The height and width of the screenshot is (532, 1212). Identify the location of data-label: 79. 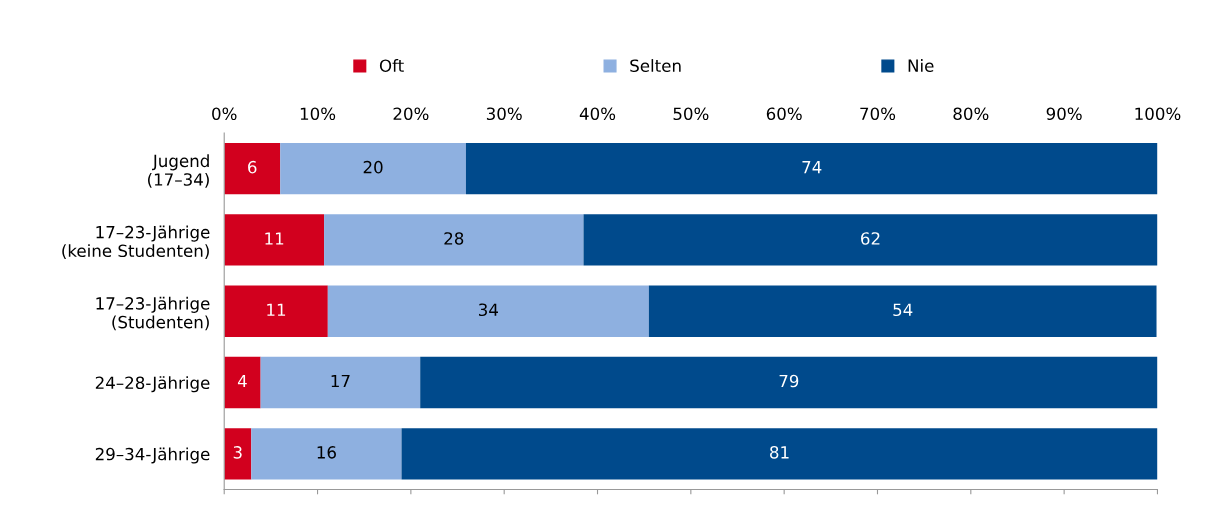
(789, 381).